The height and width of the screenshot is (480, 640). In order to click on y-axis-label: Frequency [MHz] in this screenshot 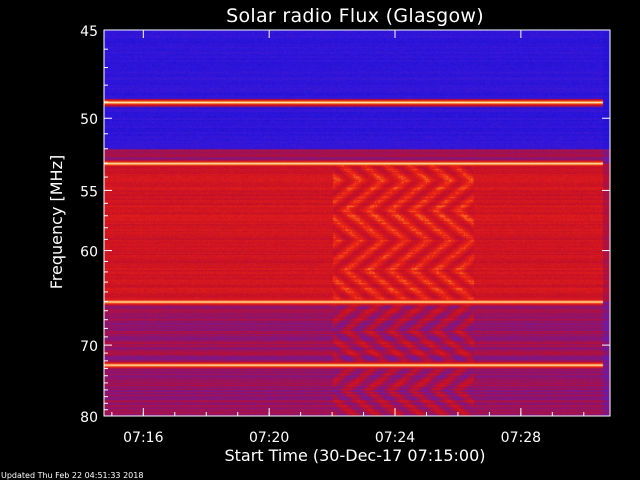, I will do `click(56, 222)`.